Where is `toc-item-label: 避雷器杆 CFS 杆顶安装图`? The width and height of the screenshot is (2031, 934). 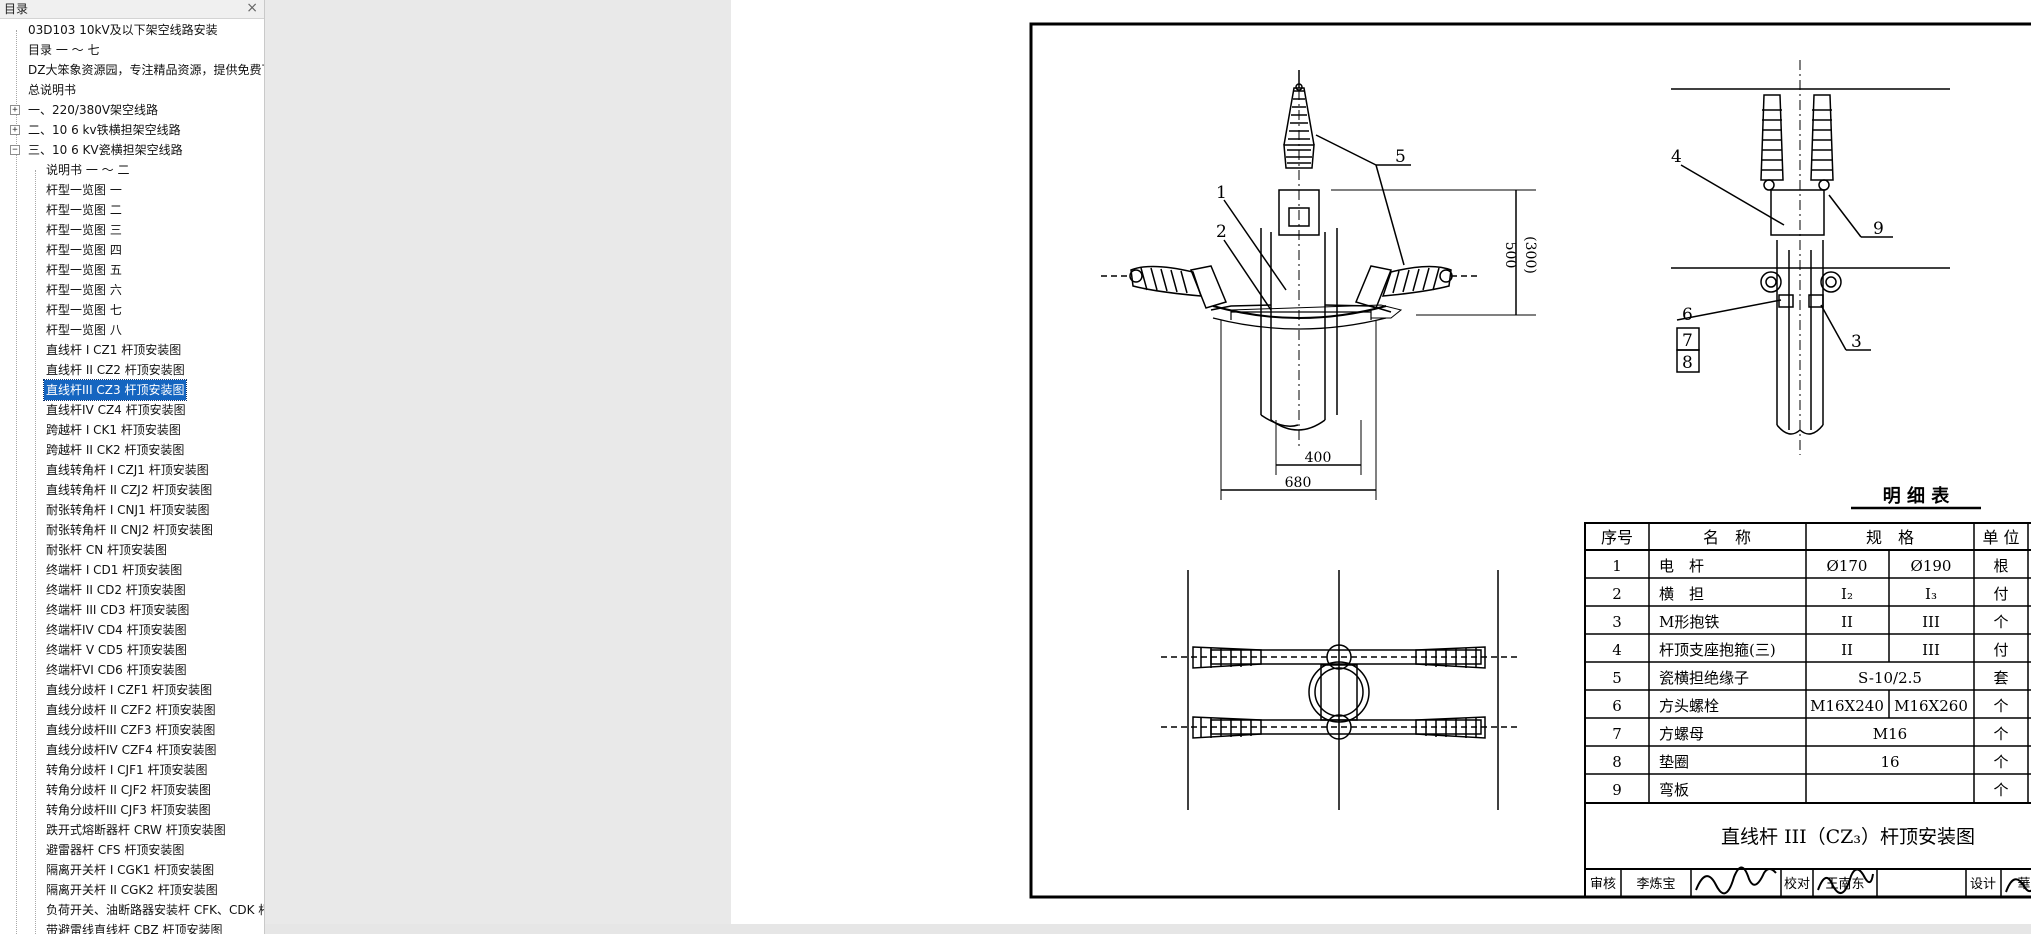 toc-item-label: 避雷器杆 CFS 杆顶安装图 is located at coordinates (115, 850).